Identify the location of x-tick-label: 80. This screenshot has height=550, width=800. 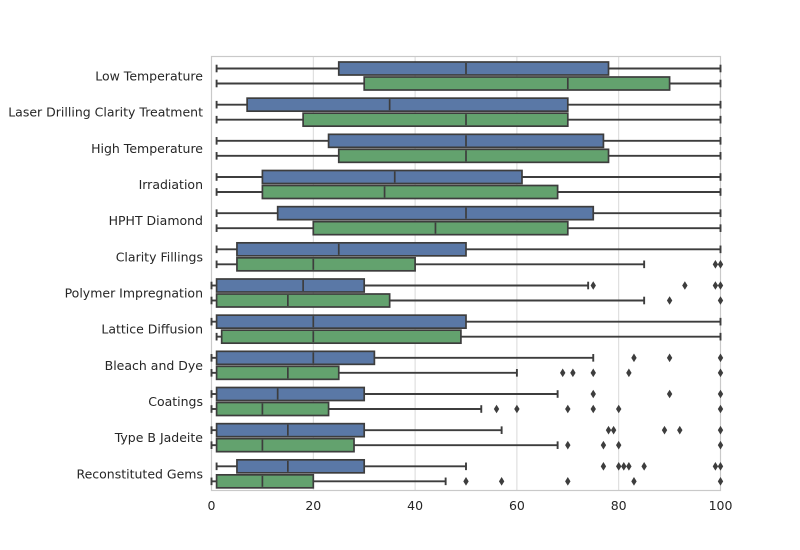
(619, 505).